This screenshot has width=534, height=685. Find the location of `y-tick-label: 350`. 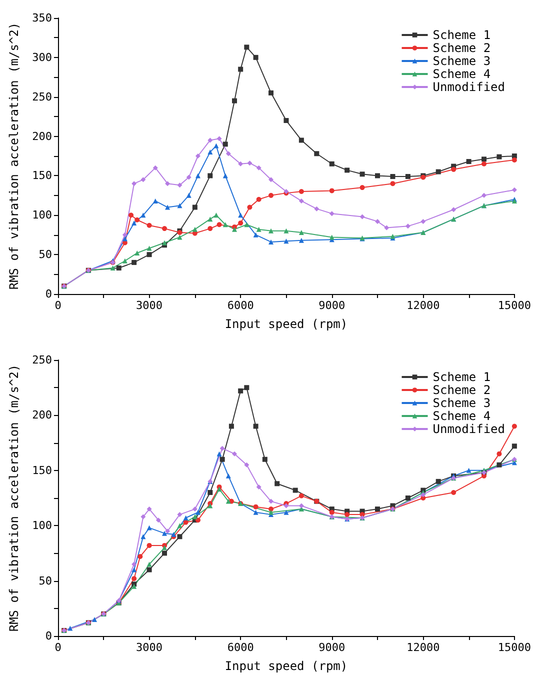

y-tick-label: 350 is located at coordinates (42, 18).